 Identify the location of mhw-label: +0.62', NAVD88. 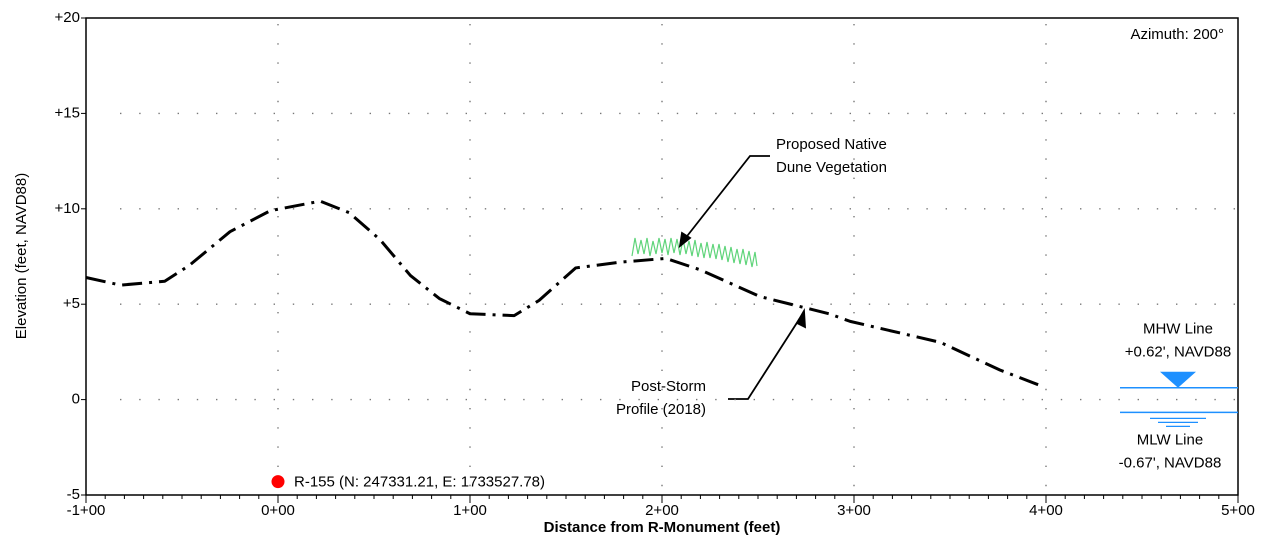
(1178, 352).